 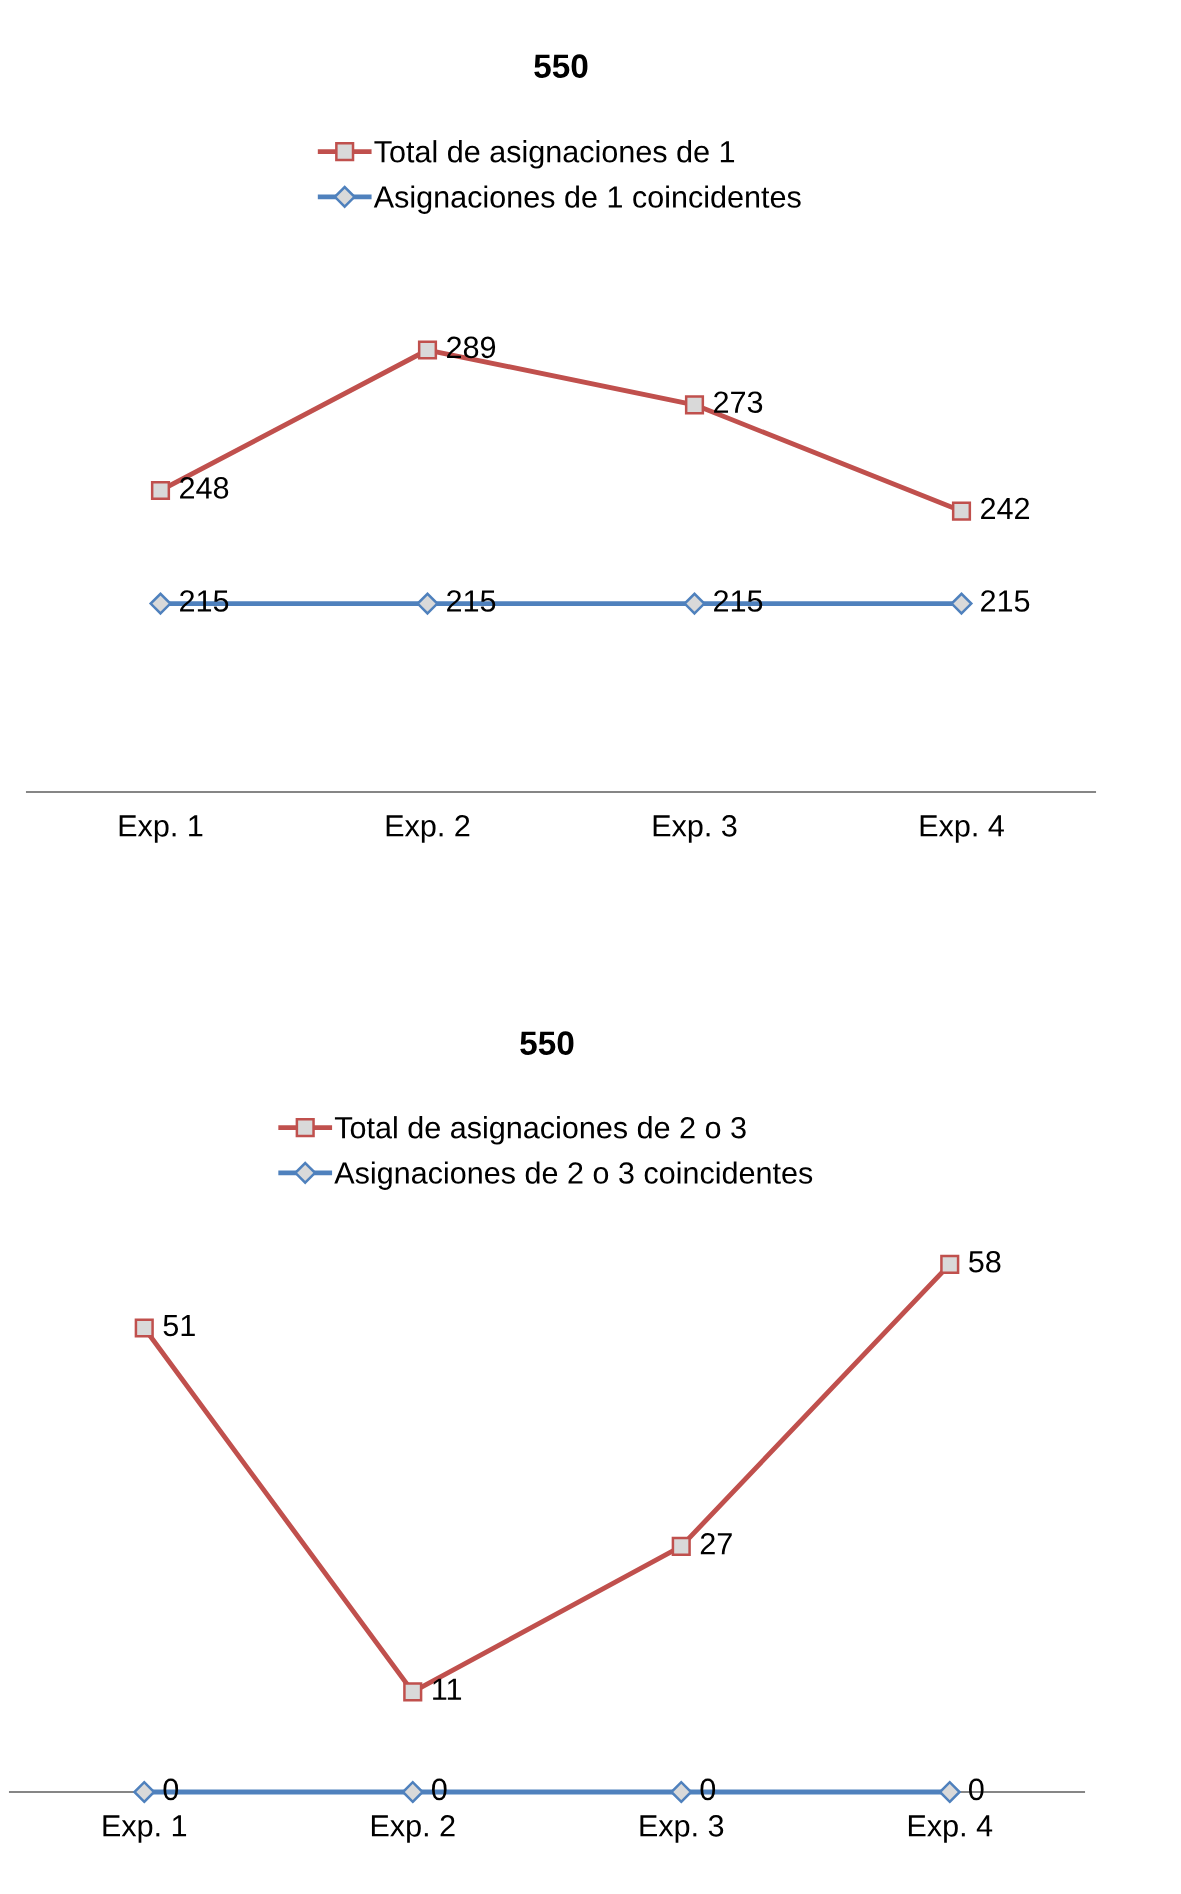 I want to click on data-label: 248, so click(x=204, y=488).